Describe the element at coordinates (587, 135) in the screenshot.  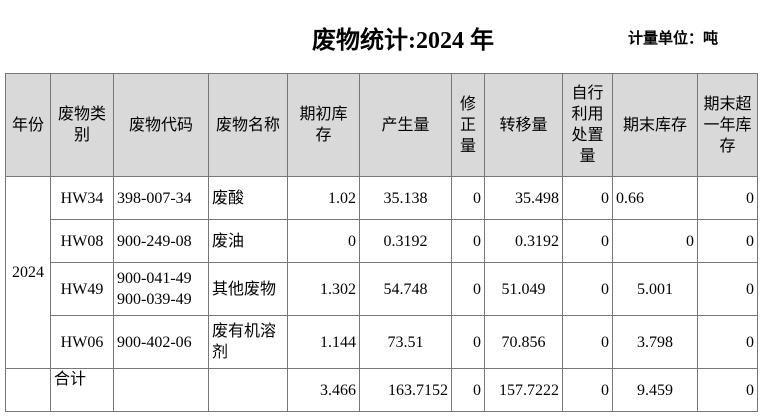
I see `cell-line: 处置` at that location.